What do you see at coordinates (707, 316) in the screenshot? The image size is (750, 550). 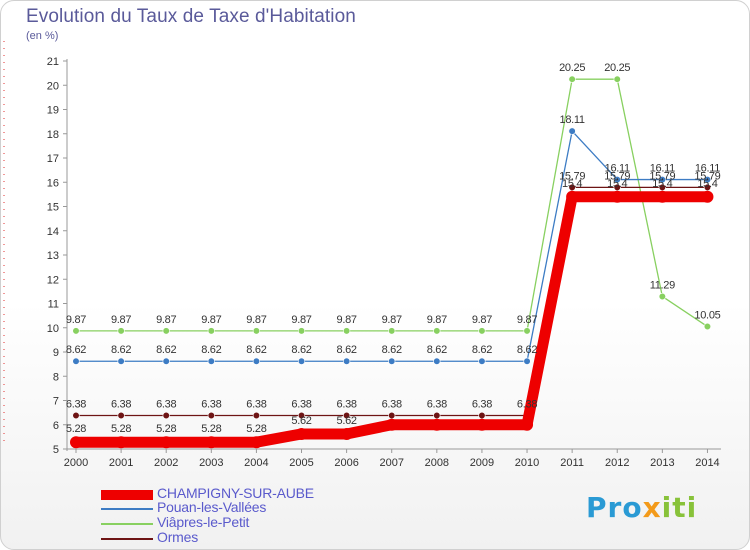 I see `data-label-2: 10.05` at bounding box center [707, 316].